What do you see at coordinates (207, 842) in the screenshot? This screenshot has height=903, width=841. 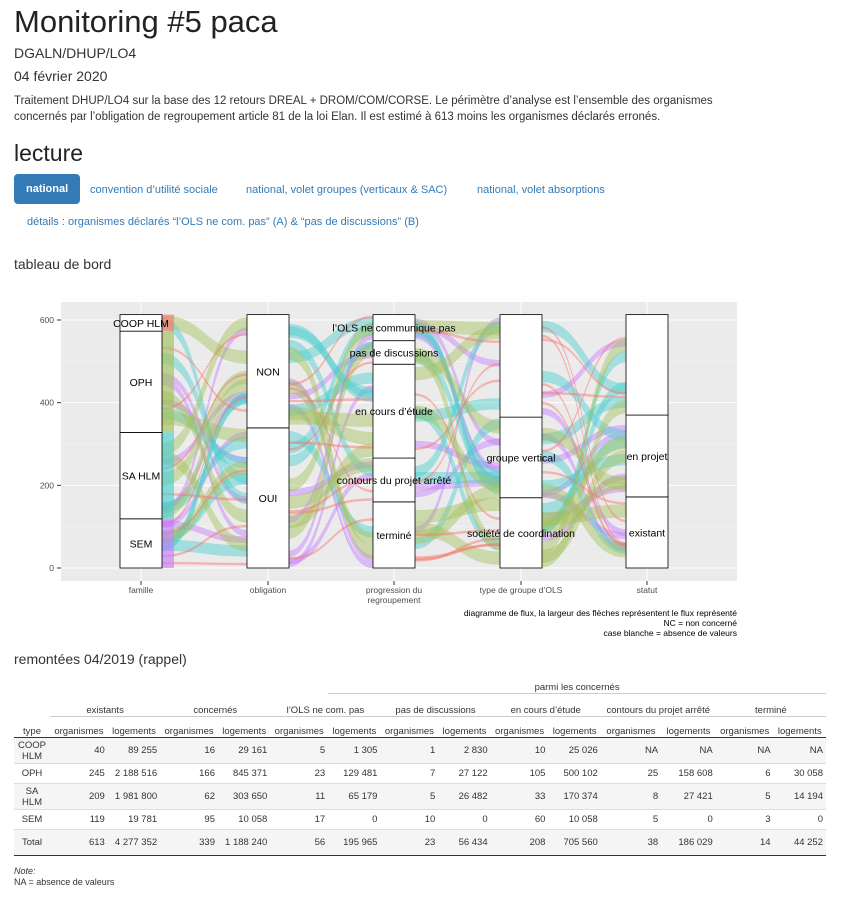 I see `table-cell: 339` at bounding box center [207, 842].